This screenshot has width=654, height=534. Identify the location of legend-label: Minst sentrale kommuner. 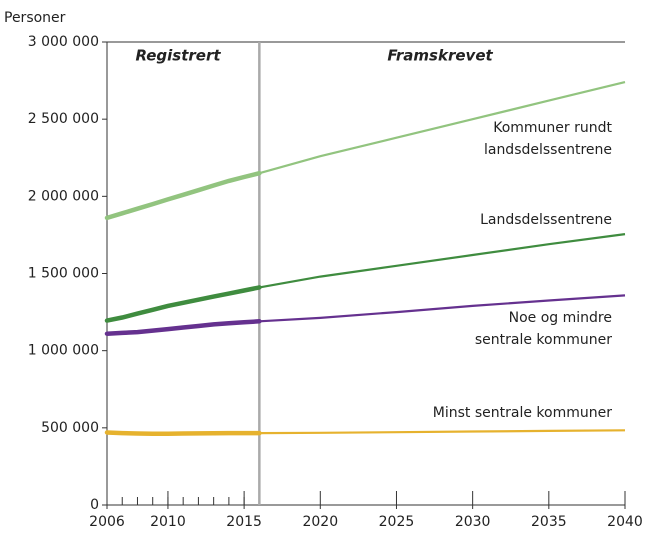
(522, 413).